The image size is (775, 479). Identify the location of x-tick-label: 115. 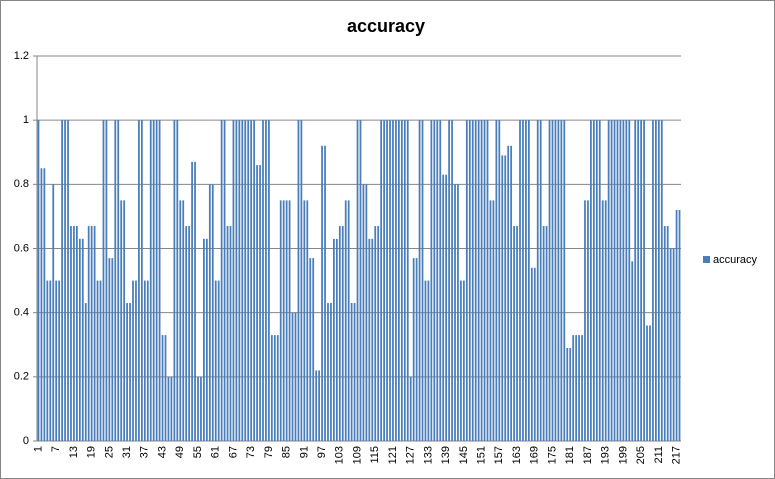
(375, 455).